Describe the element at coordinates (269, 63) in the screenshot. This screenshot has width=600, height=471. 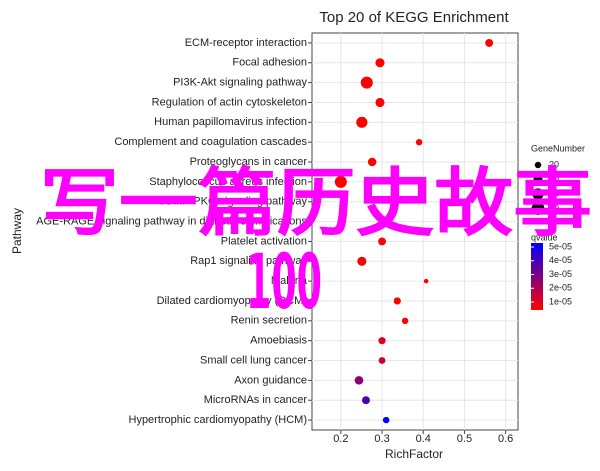
I see `y-tick-label: Focal adhesion` at that location.